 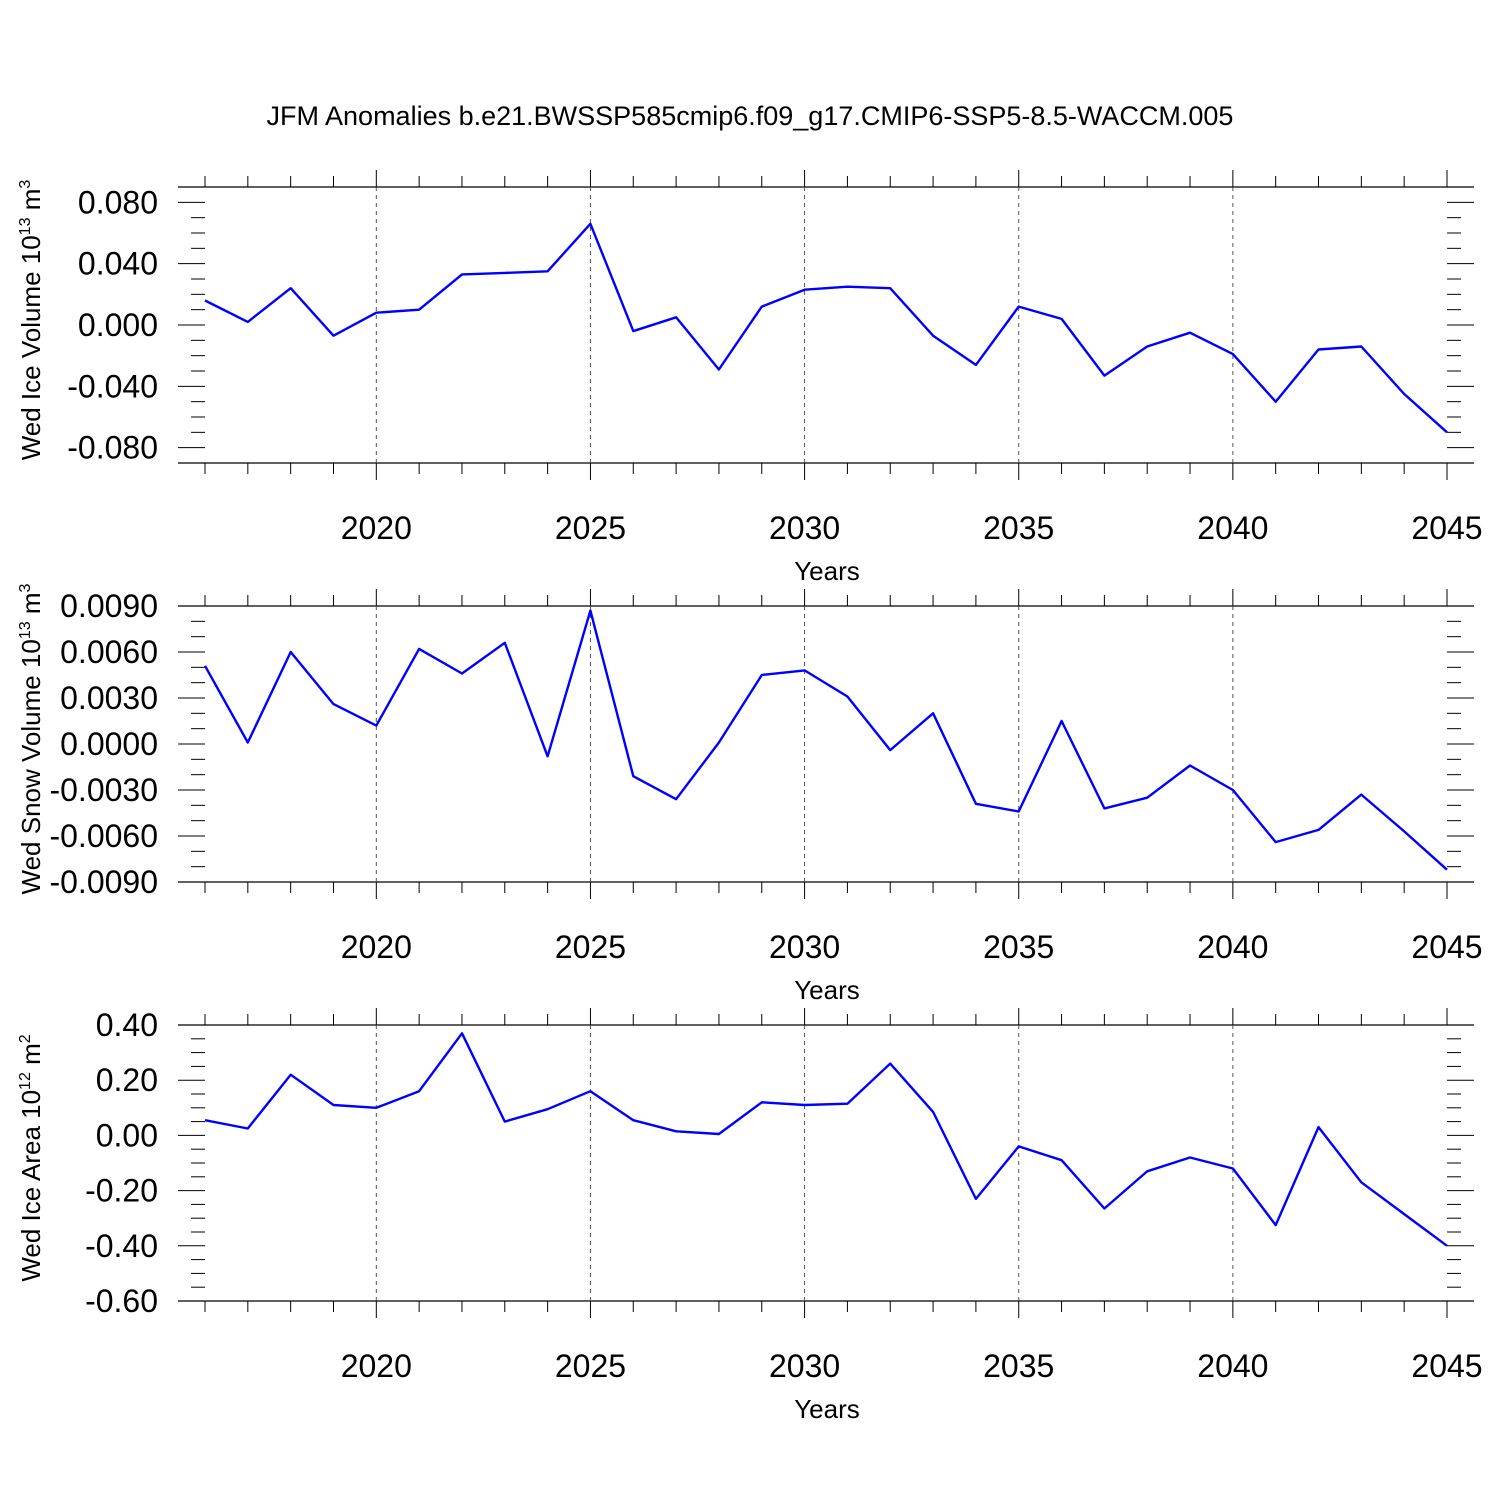 I want to click on y-axis-label-main: Wed Ice Area 10, so click(x=31, y=1186).